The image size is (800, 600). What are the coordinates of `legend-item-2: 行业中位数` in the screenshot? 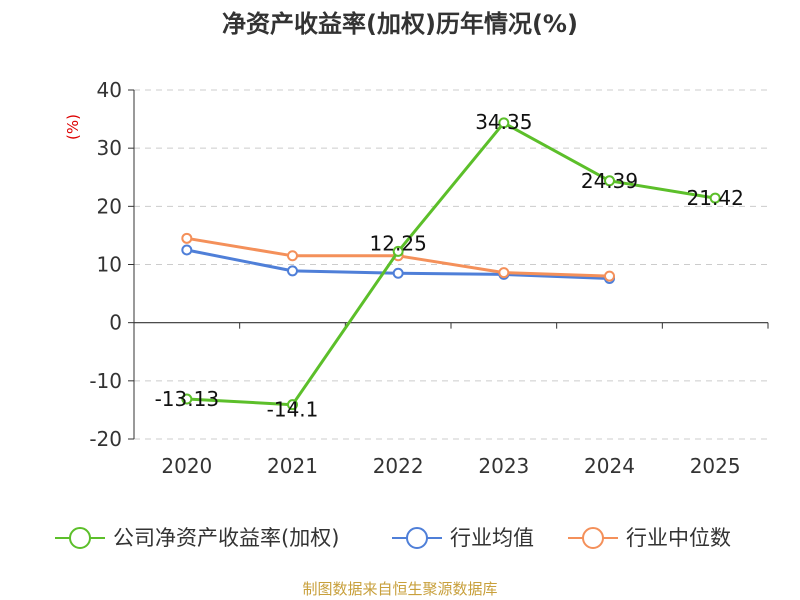 It's located at (649, 538).